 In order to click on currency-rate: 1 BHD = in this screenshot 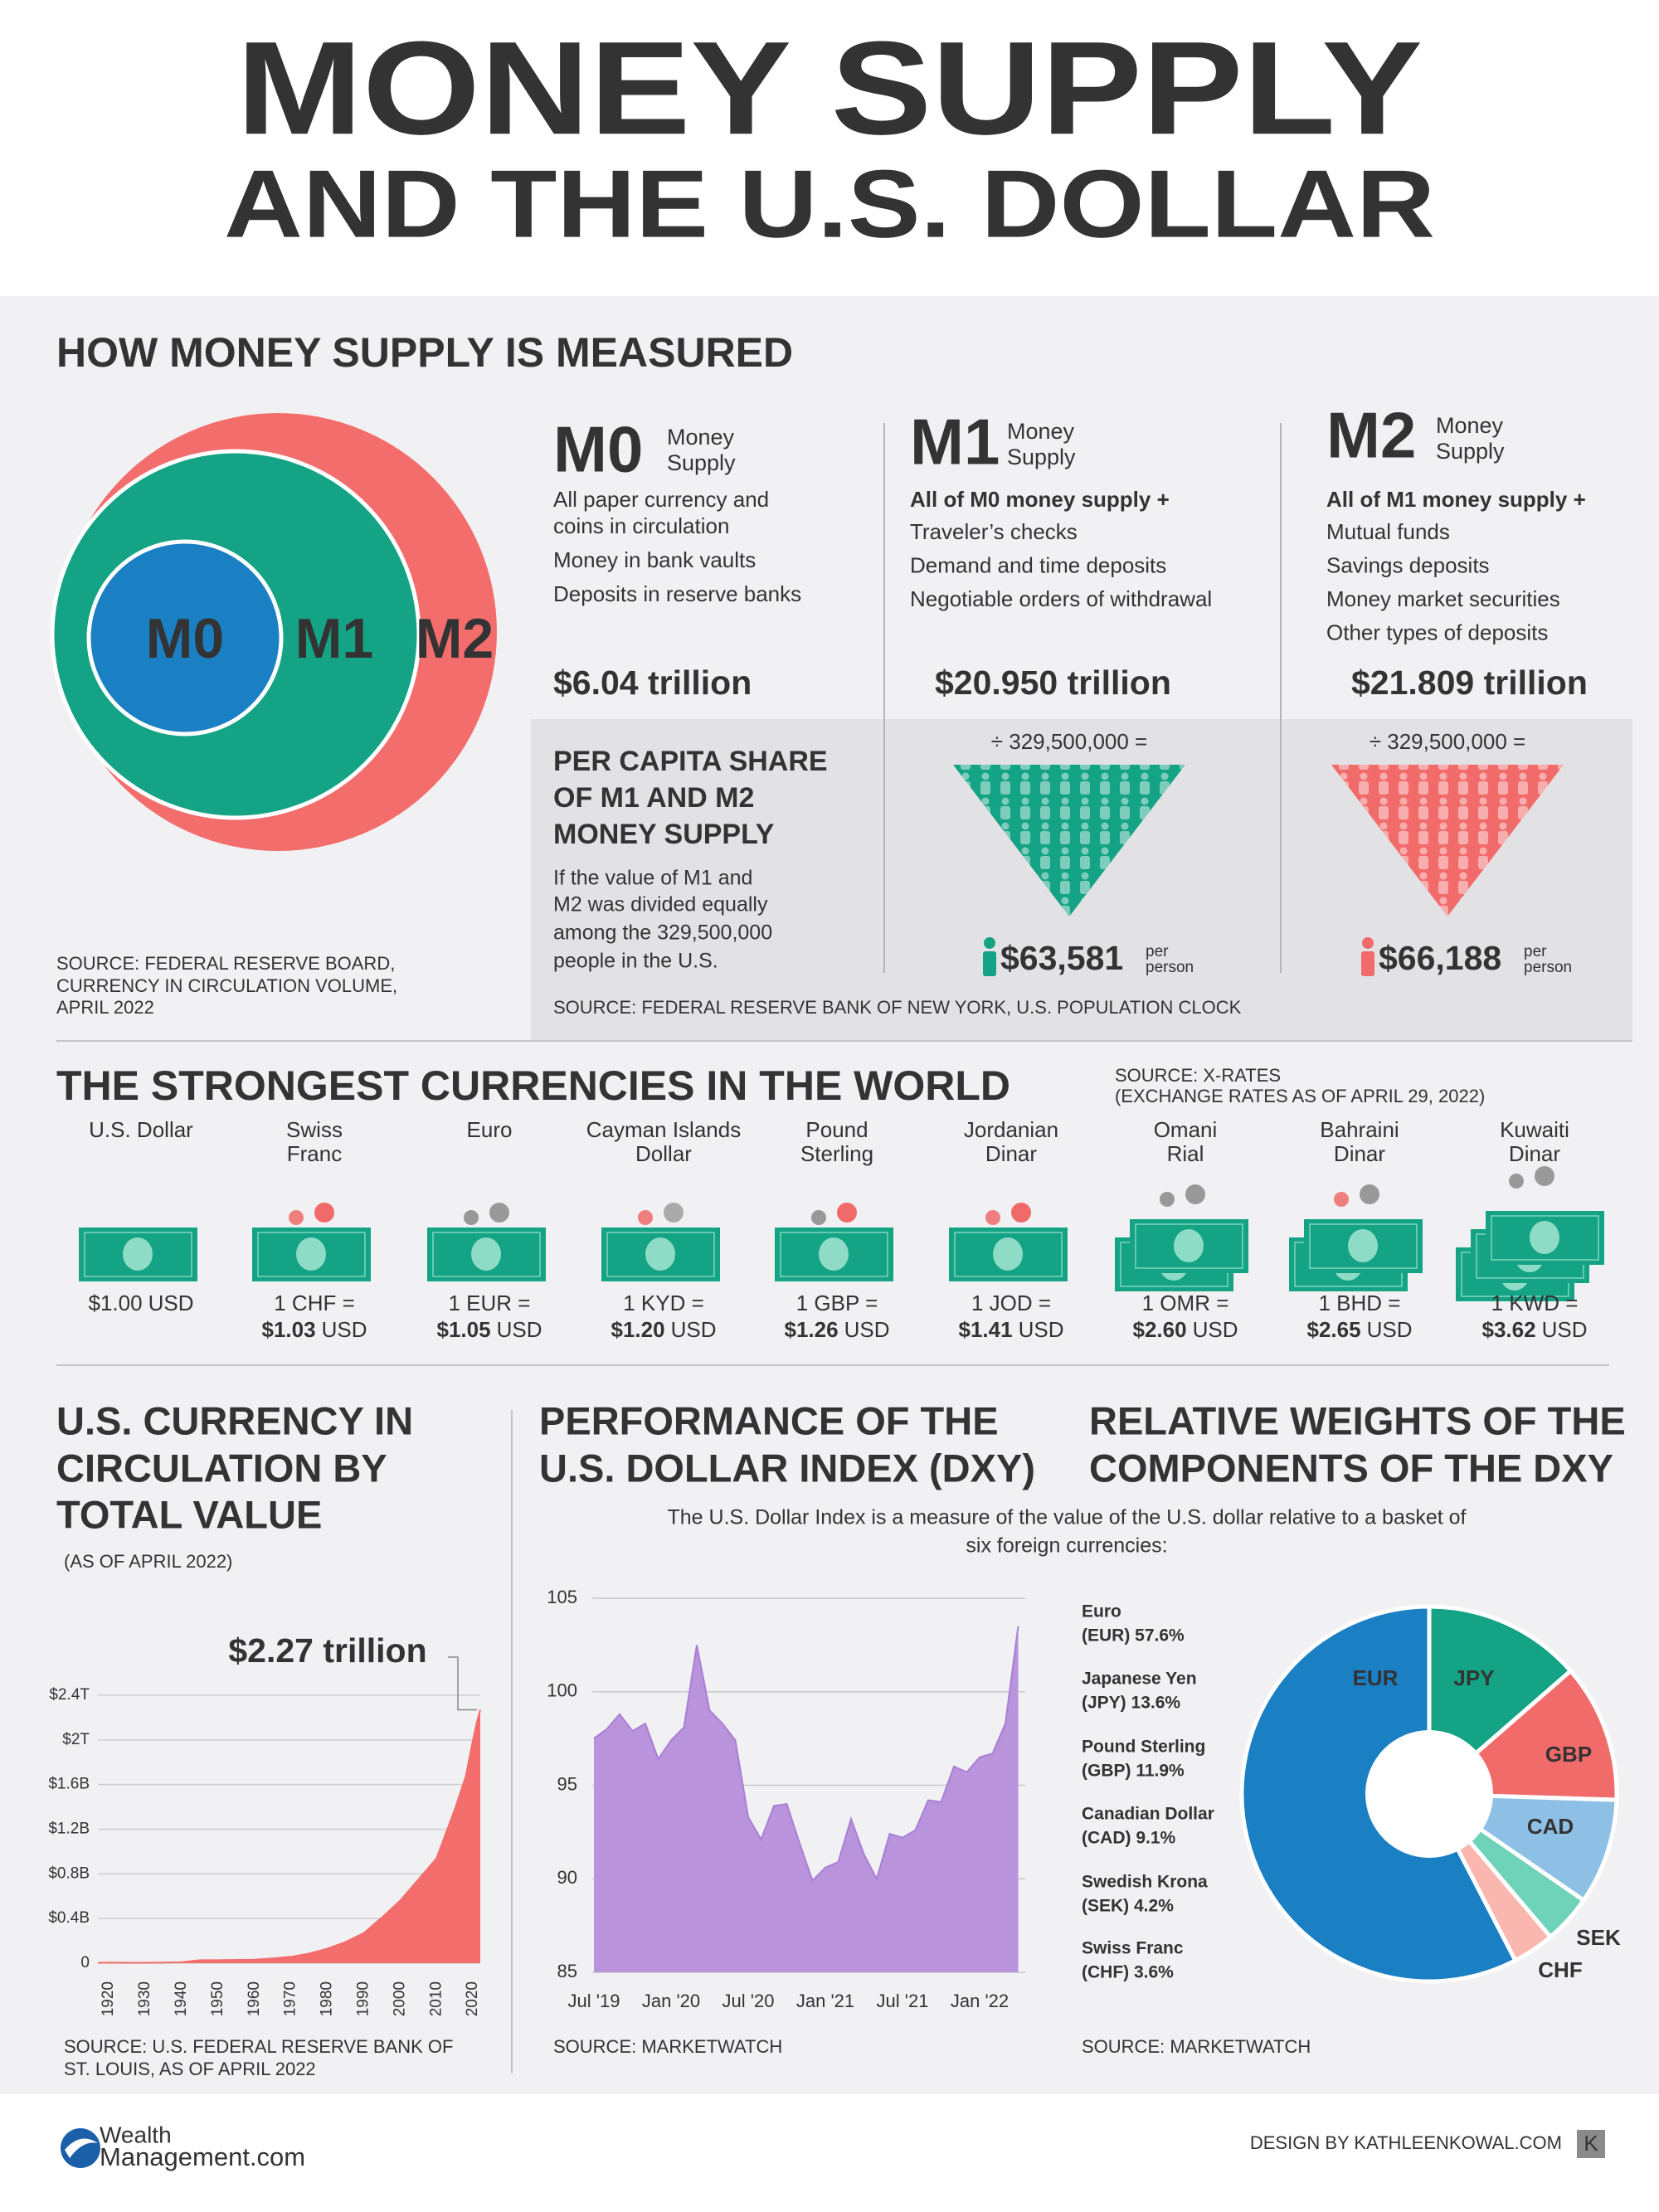, I will do `click(1360, 1303)`.